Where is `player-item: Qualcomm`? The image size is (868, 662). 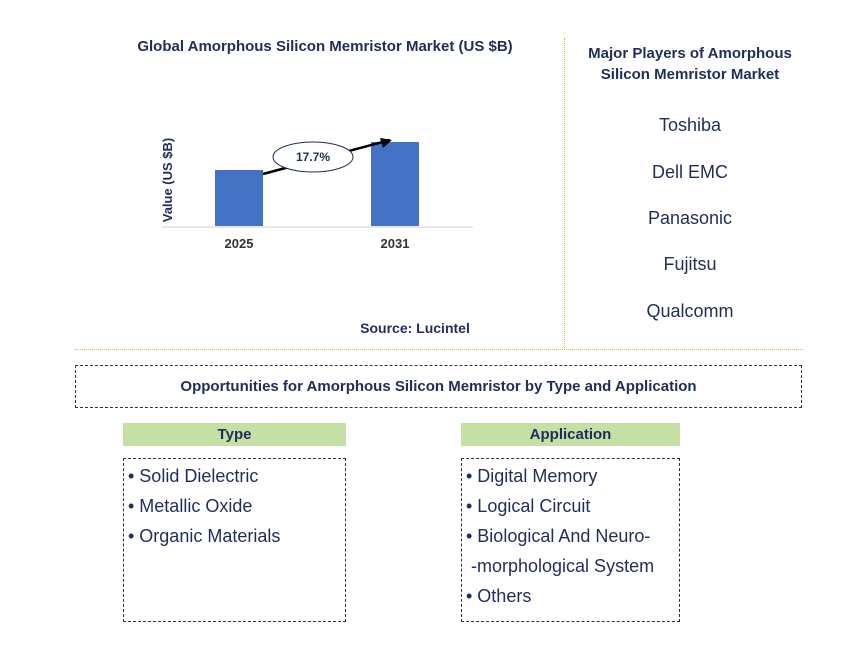
player-item: Qualcomm is located at coordinates (690, 311).